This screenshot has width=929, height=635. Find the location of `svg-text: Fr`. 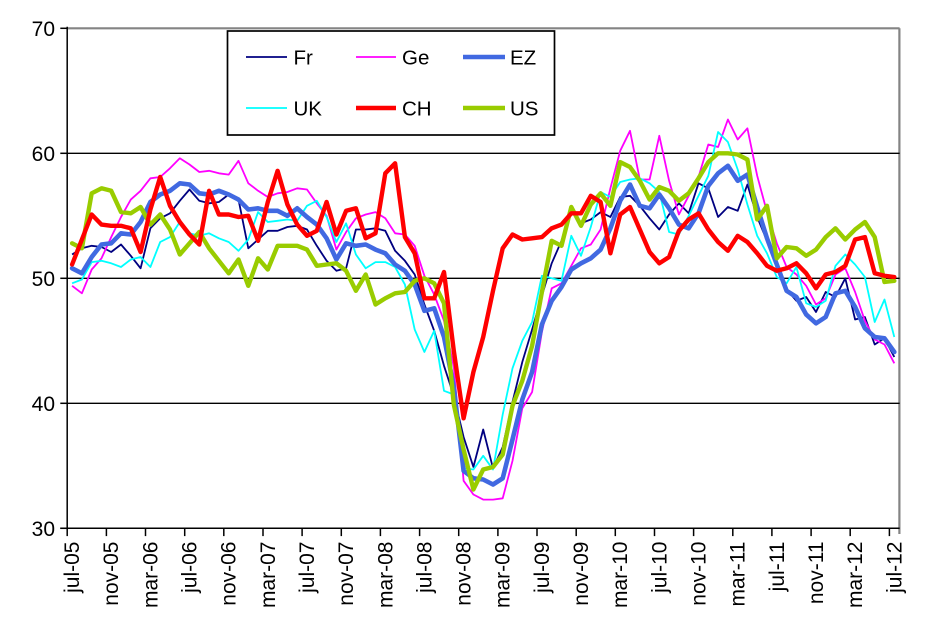

svg-text: Fr is located at coordinates (304, 58).